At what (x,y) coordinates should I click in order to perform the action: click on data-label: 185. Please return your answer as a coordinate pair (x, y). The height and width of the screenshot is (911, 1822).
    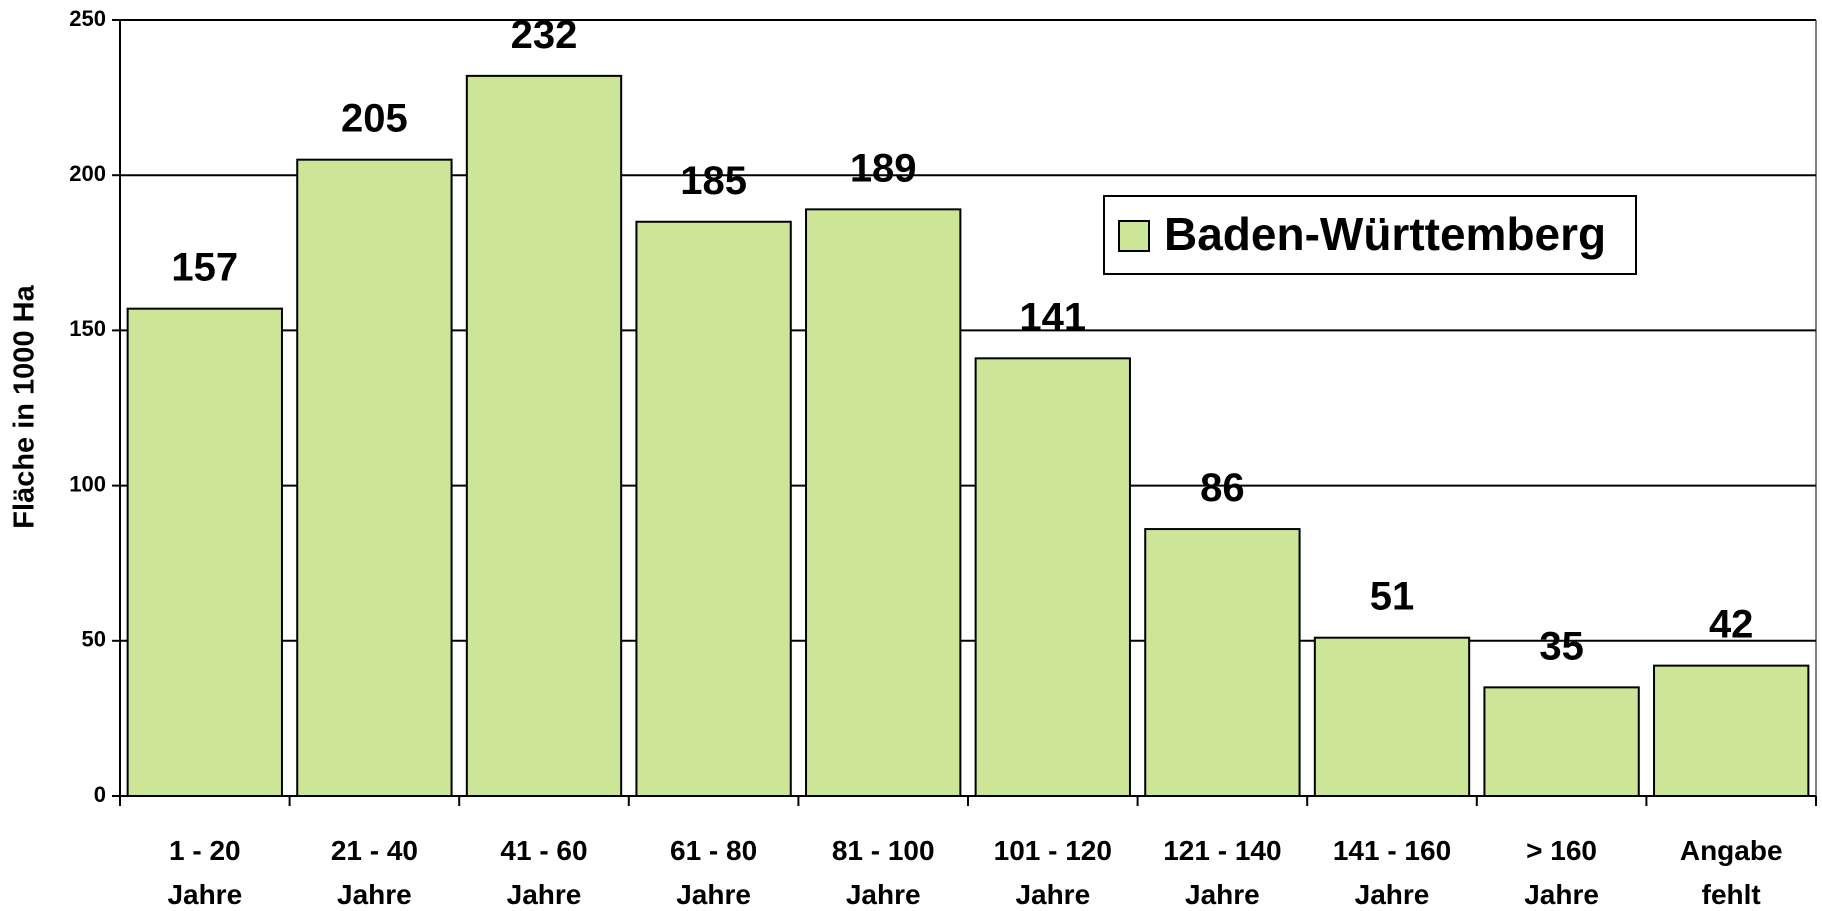
    Looking at the image, I should click on (713, 181).